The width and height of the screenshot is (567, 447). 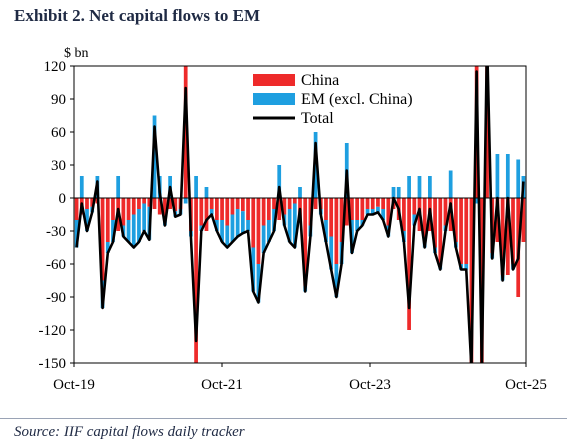 I want to click on legend-em-excl-china: EM (excl. China), so click(x=333, y=99).